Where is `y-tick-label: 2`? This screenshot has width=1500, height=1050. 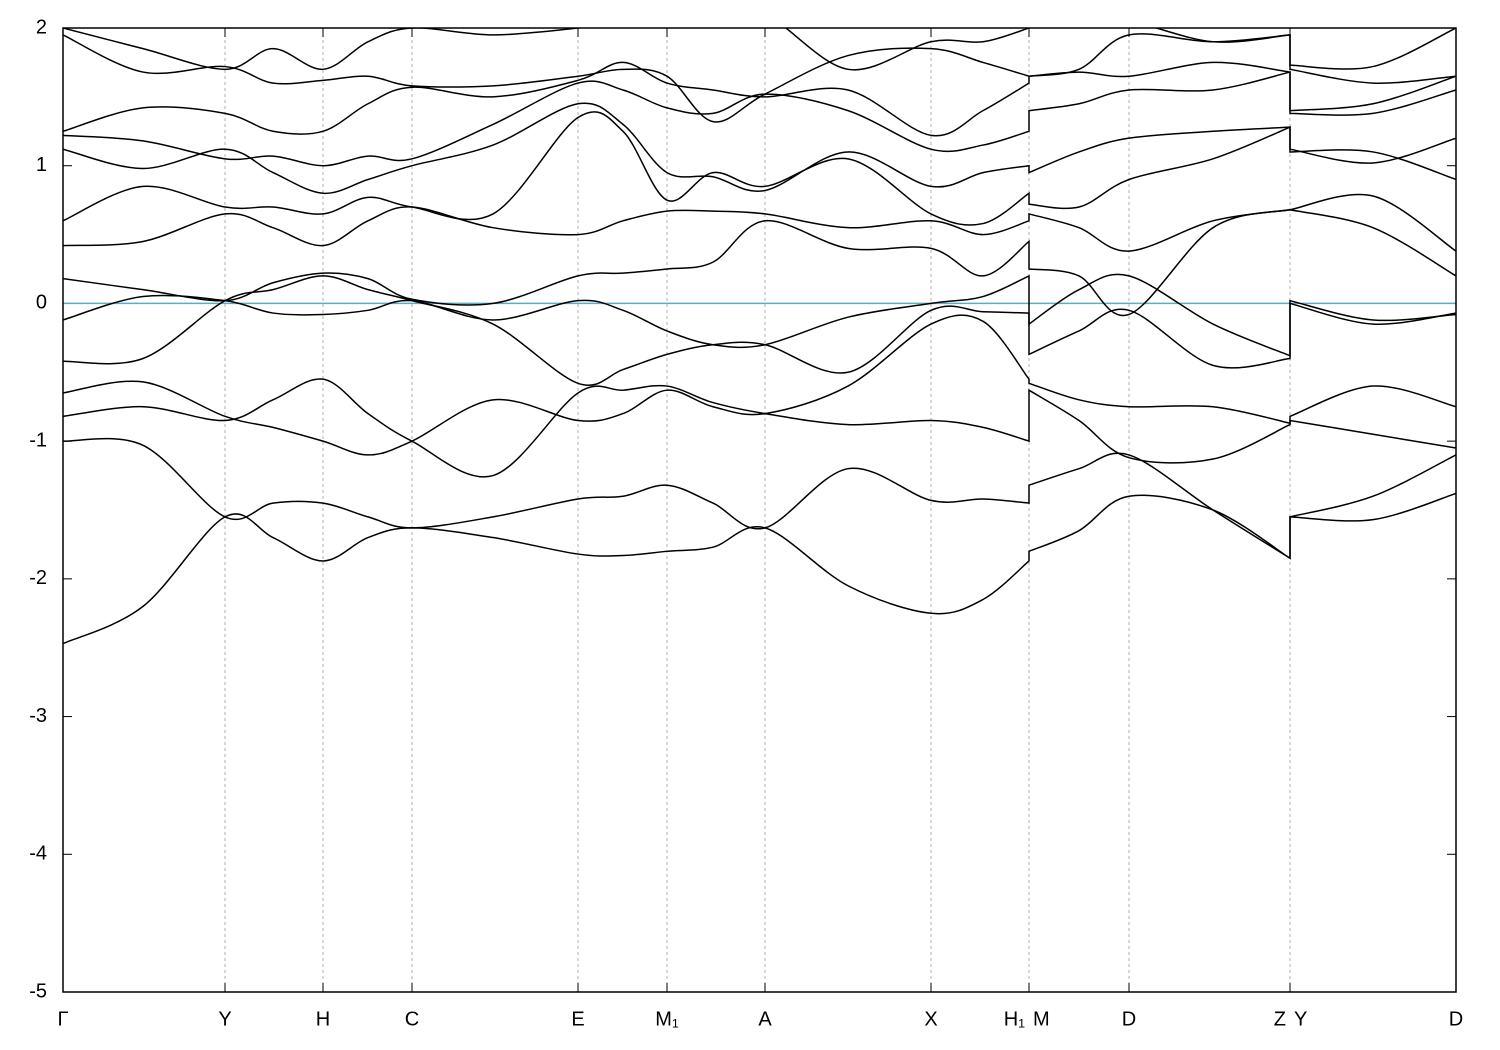
y-tick-label: 2 is located at coordinates (41, 27).